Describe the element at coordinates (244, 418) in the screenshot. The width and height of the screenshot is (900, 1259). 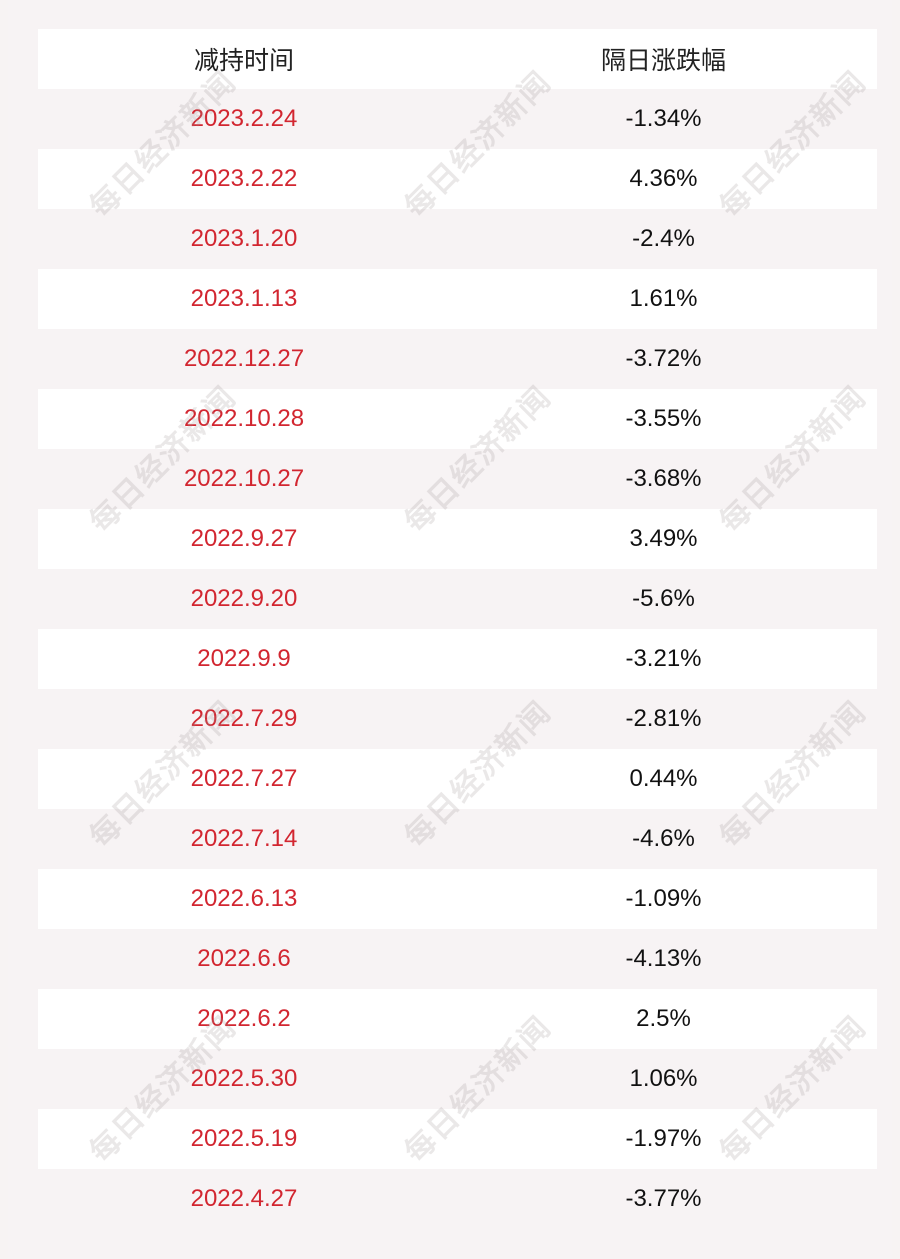
I see `reduction-date: 2022.10.28` at that location.